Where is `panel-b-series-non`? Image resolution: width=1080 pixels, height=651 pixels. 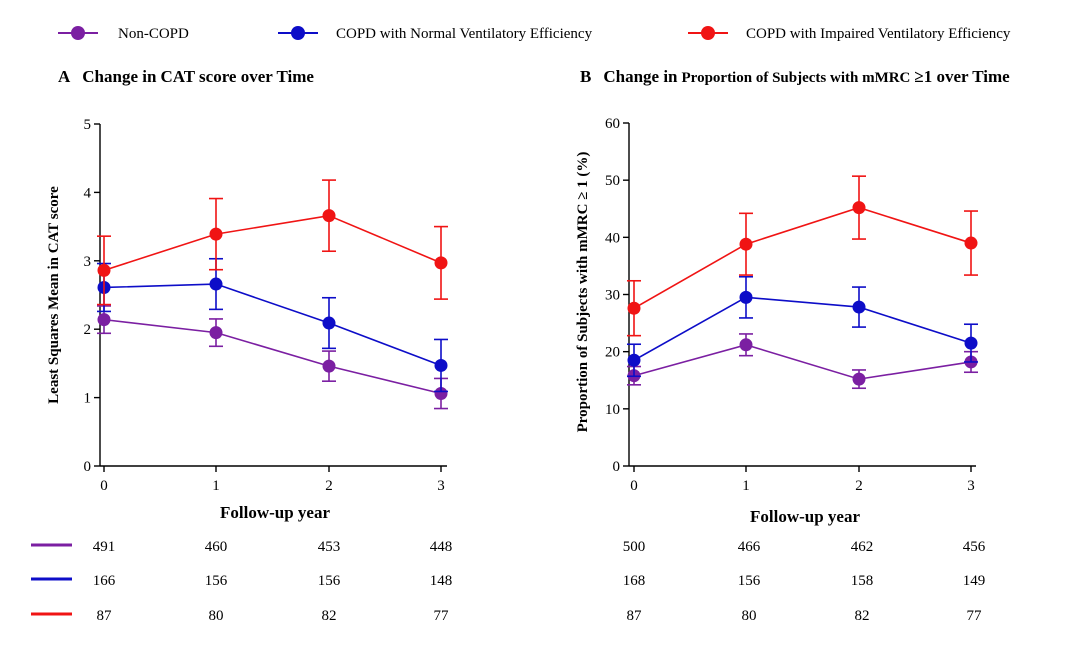
panel-b-series-non is located at coordinates (802, 361).